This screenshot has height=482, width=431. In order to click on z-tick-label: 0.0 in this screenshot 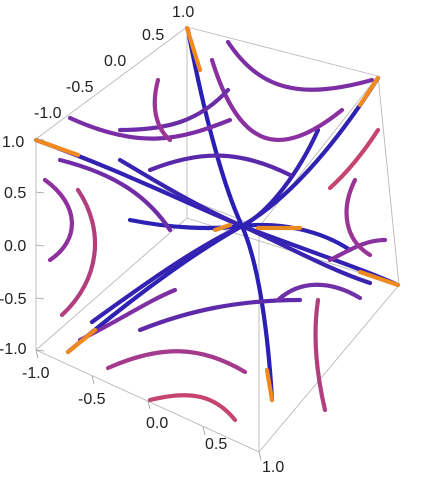, I will do `click(15, 246)`.